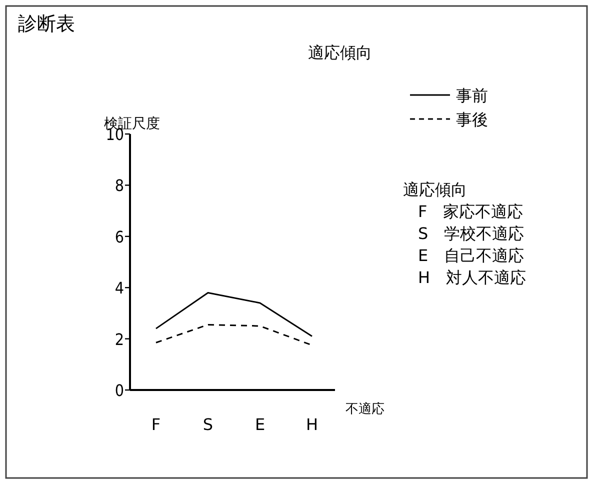 This screenshot has width=593, height=484. I want to click on text: H 対人不適応, so click(472, 277).